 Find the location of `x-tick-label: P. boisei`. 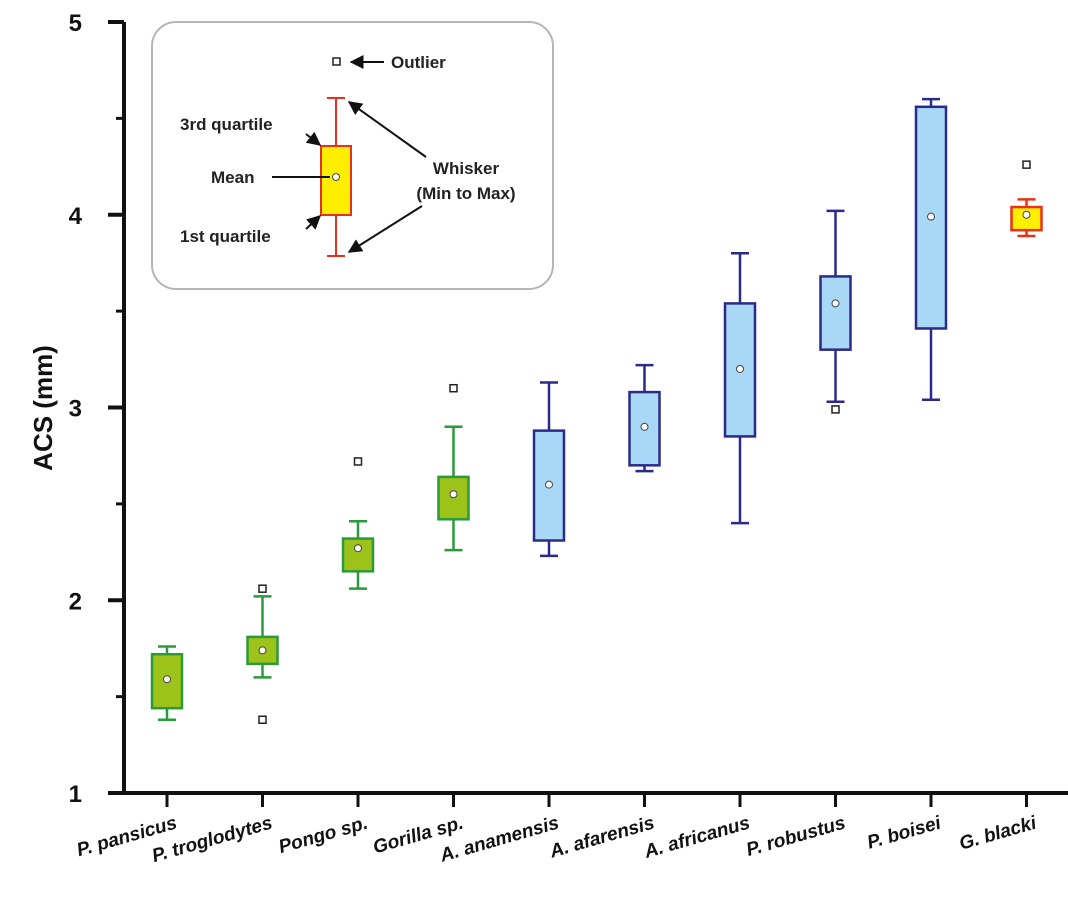

x-tick-label: P. boisei is located at coordinates (904, 832).